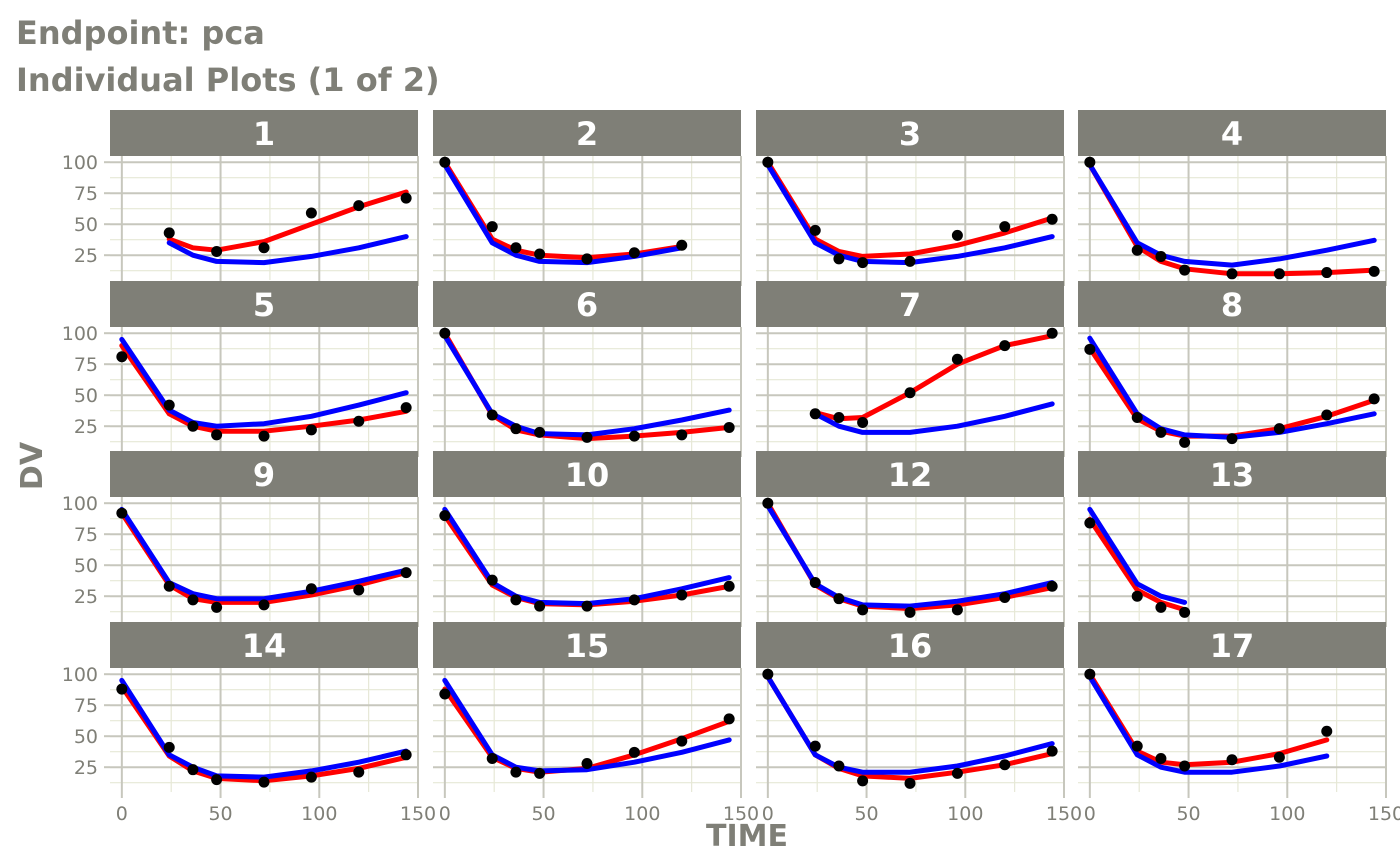 This screenshot has width=1400, height=865. Describe the element at coordinates (1232, 305) in the screenshot. I see `facet-strip-label: 8` at that location.